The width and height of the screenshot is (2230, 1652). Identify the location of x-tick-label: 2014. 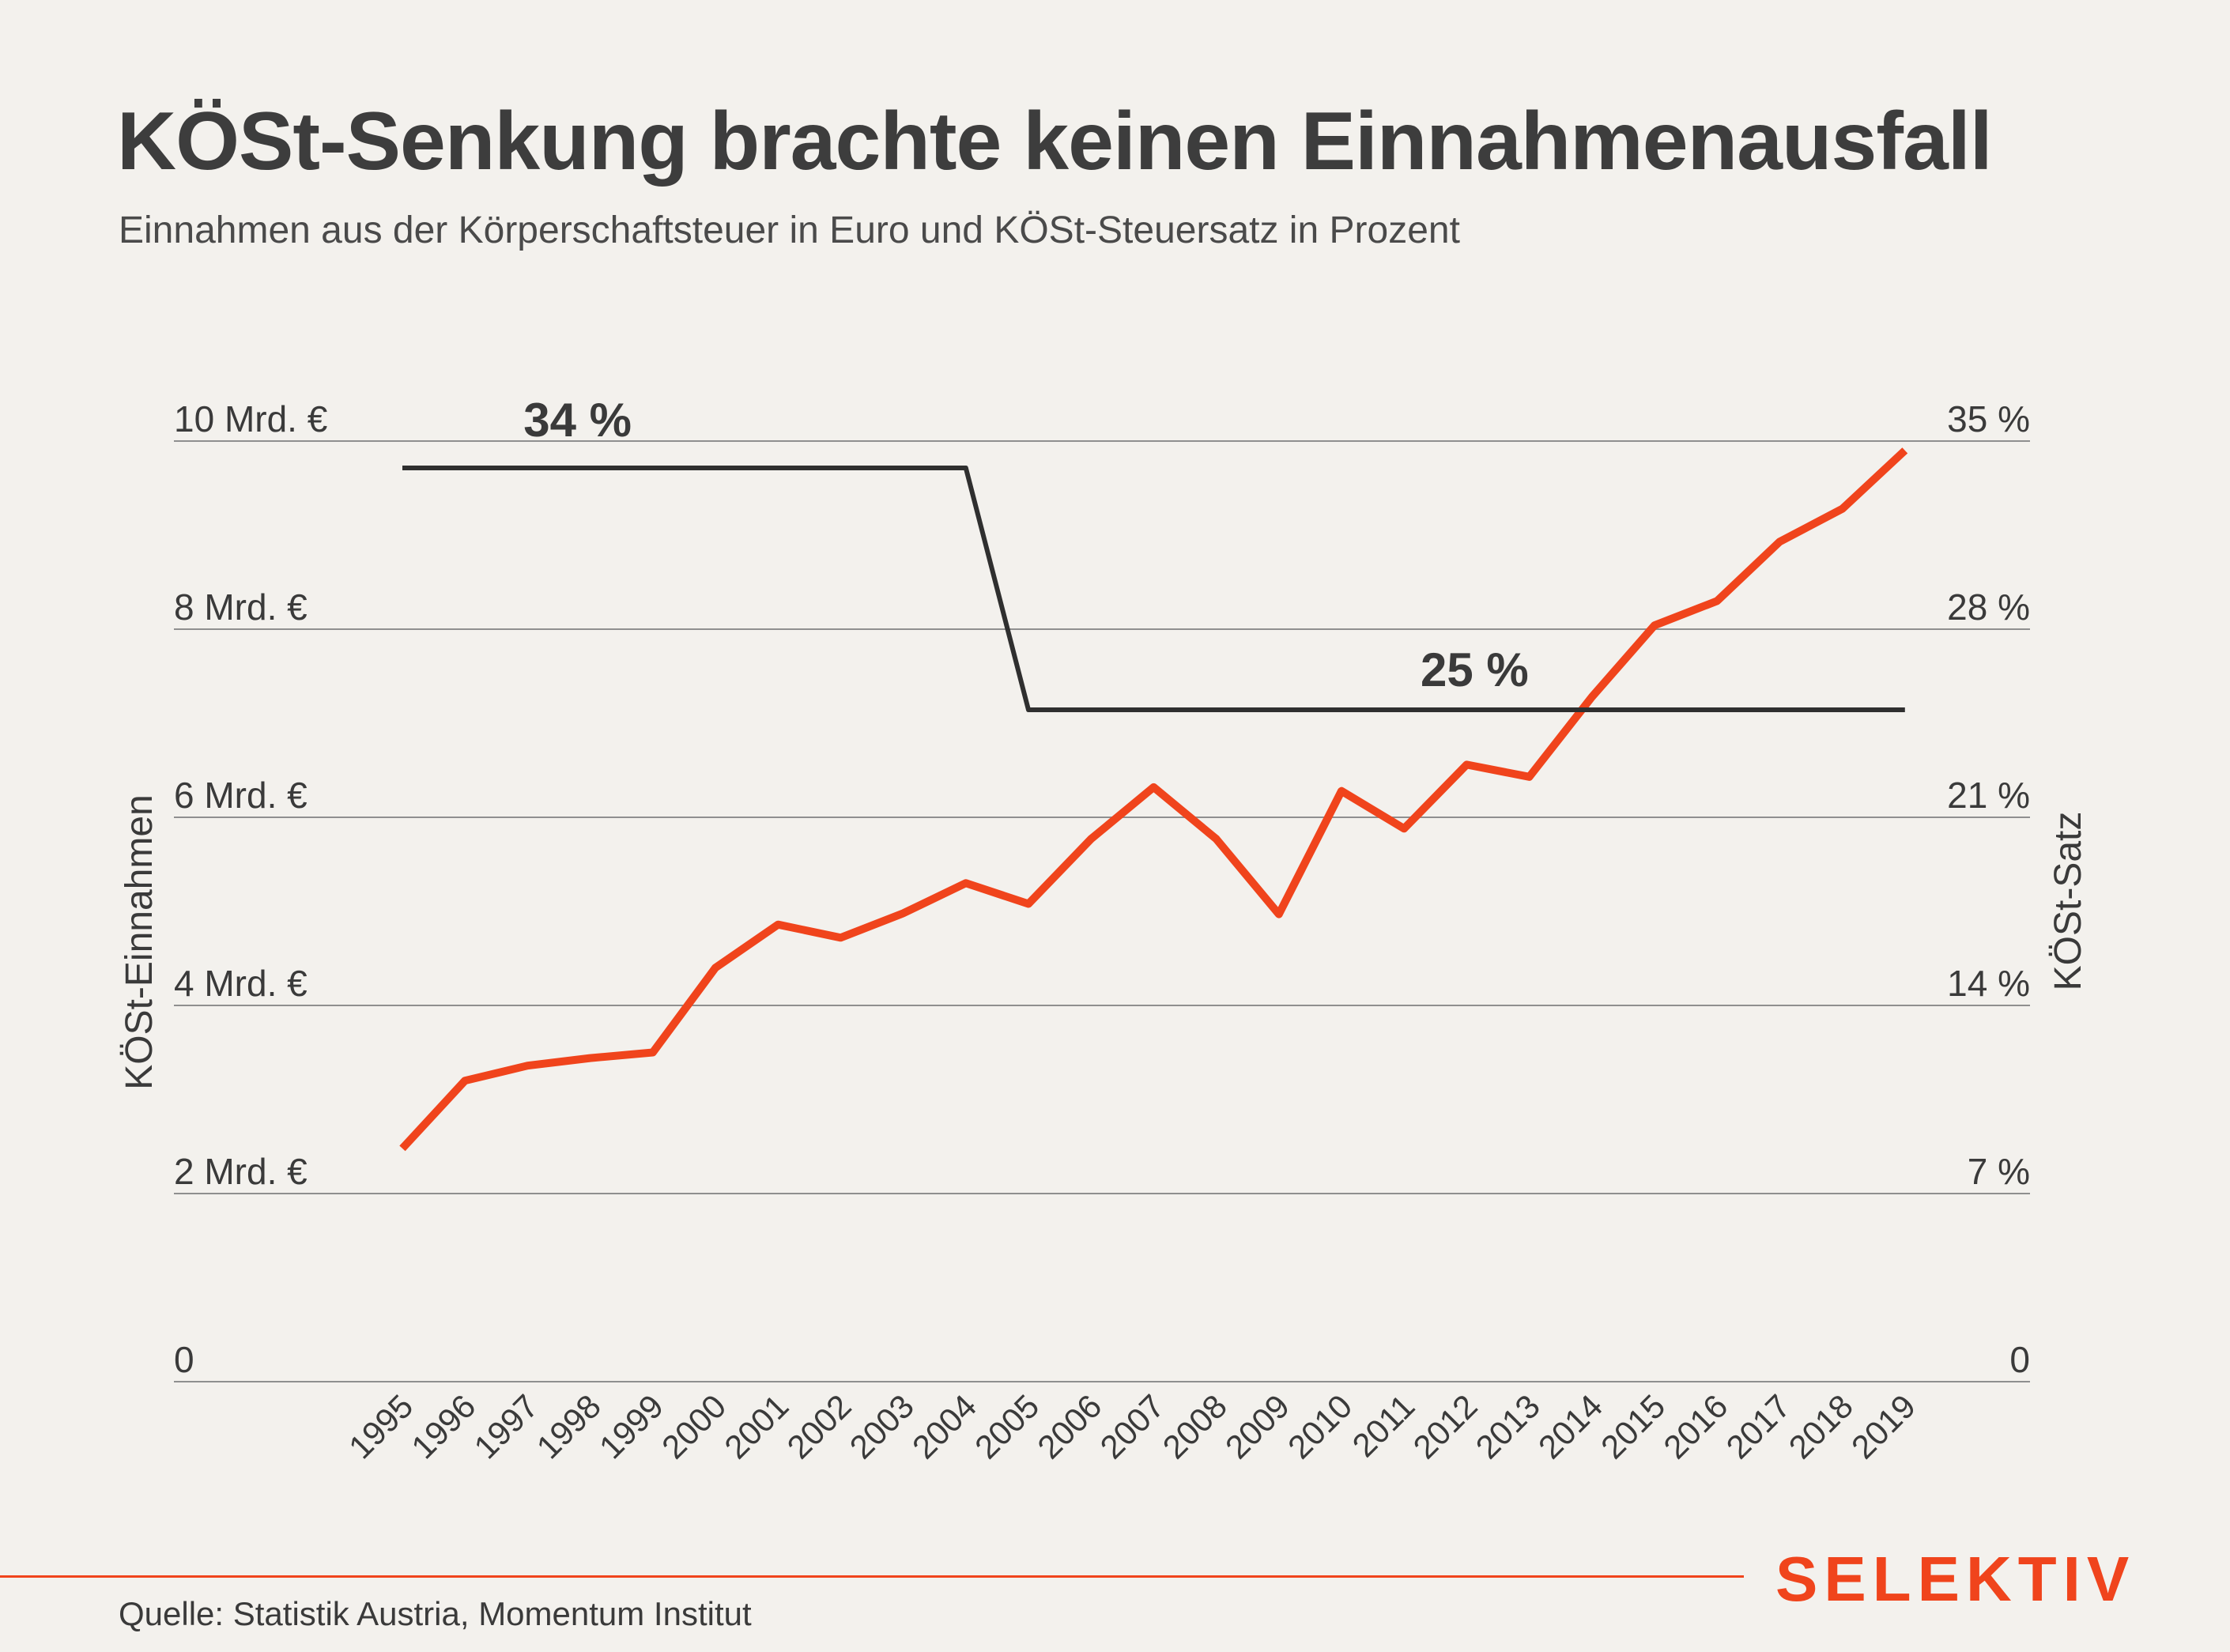
(1570, 1426).